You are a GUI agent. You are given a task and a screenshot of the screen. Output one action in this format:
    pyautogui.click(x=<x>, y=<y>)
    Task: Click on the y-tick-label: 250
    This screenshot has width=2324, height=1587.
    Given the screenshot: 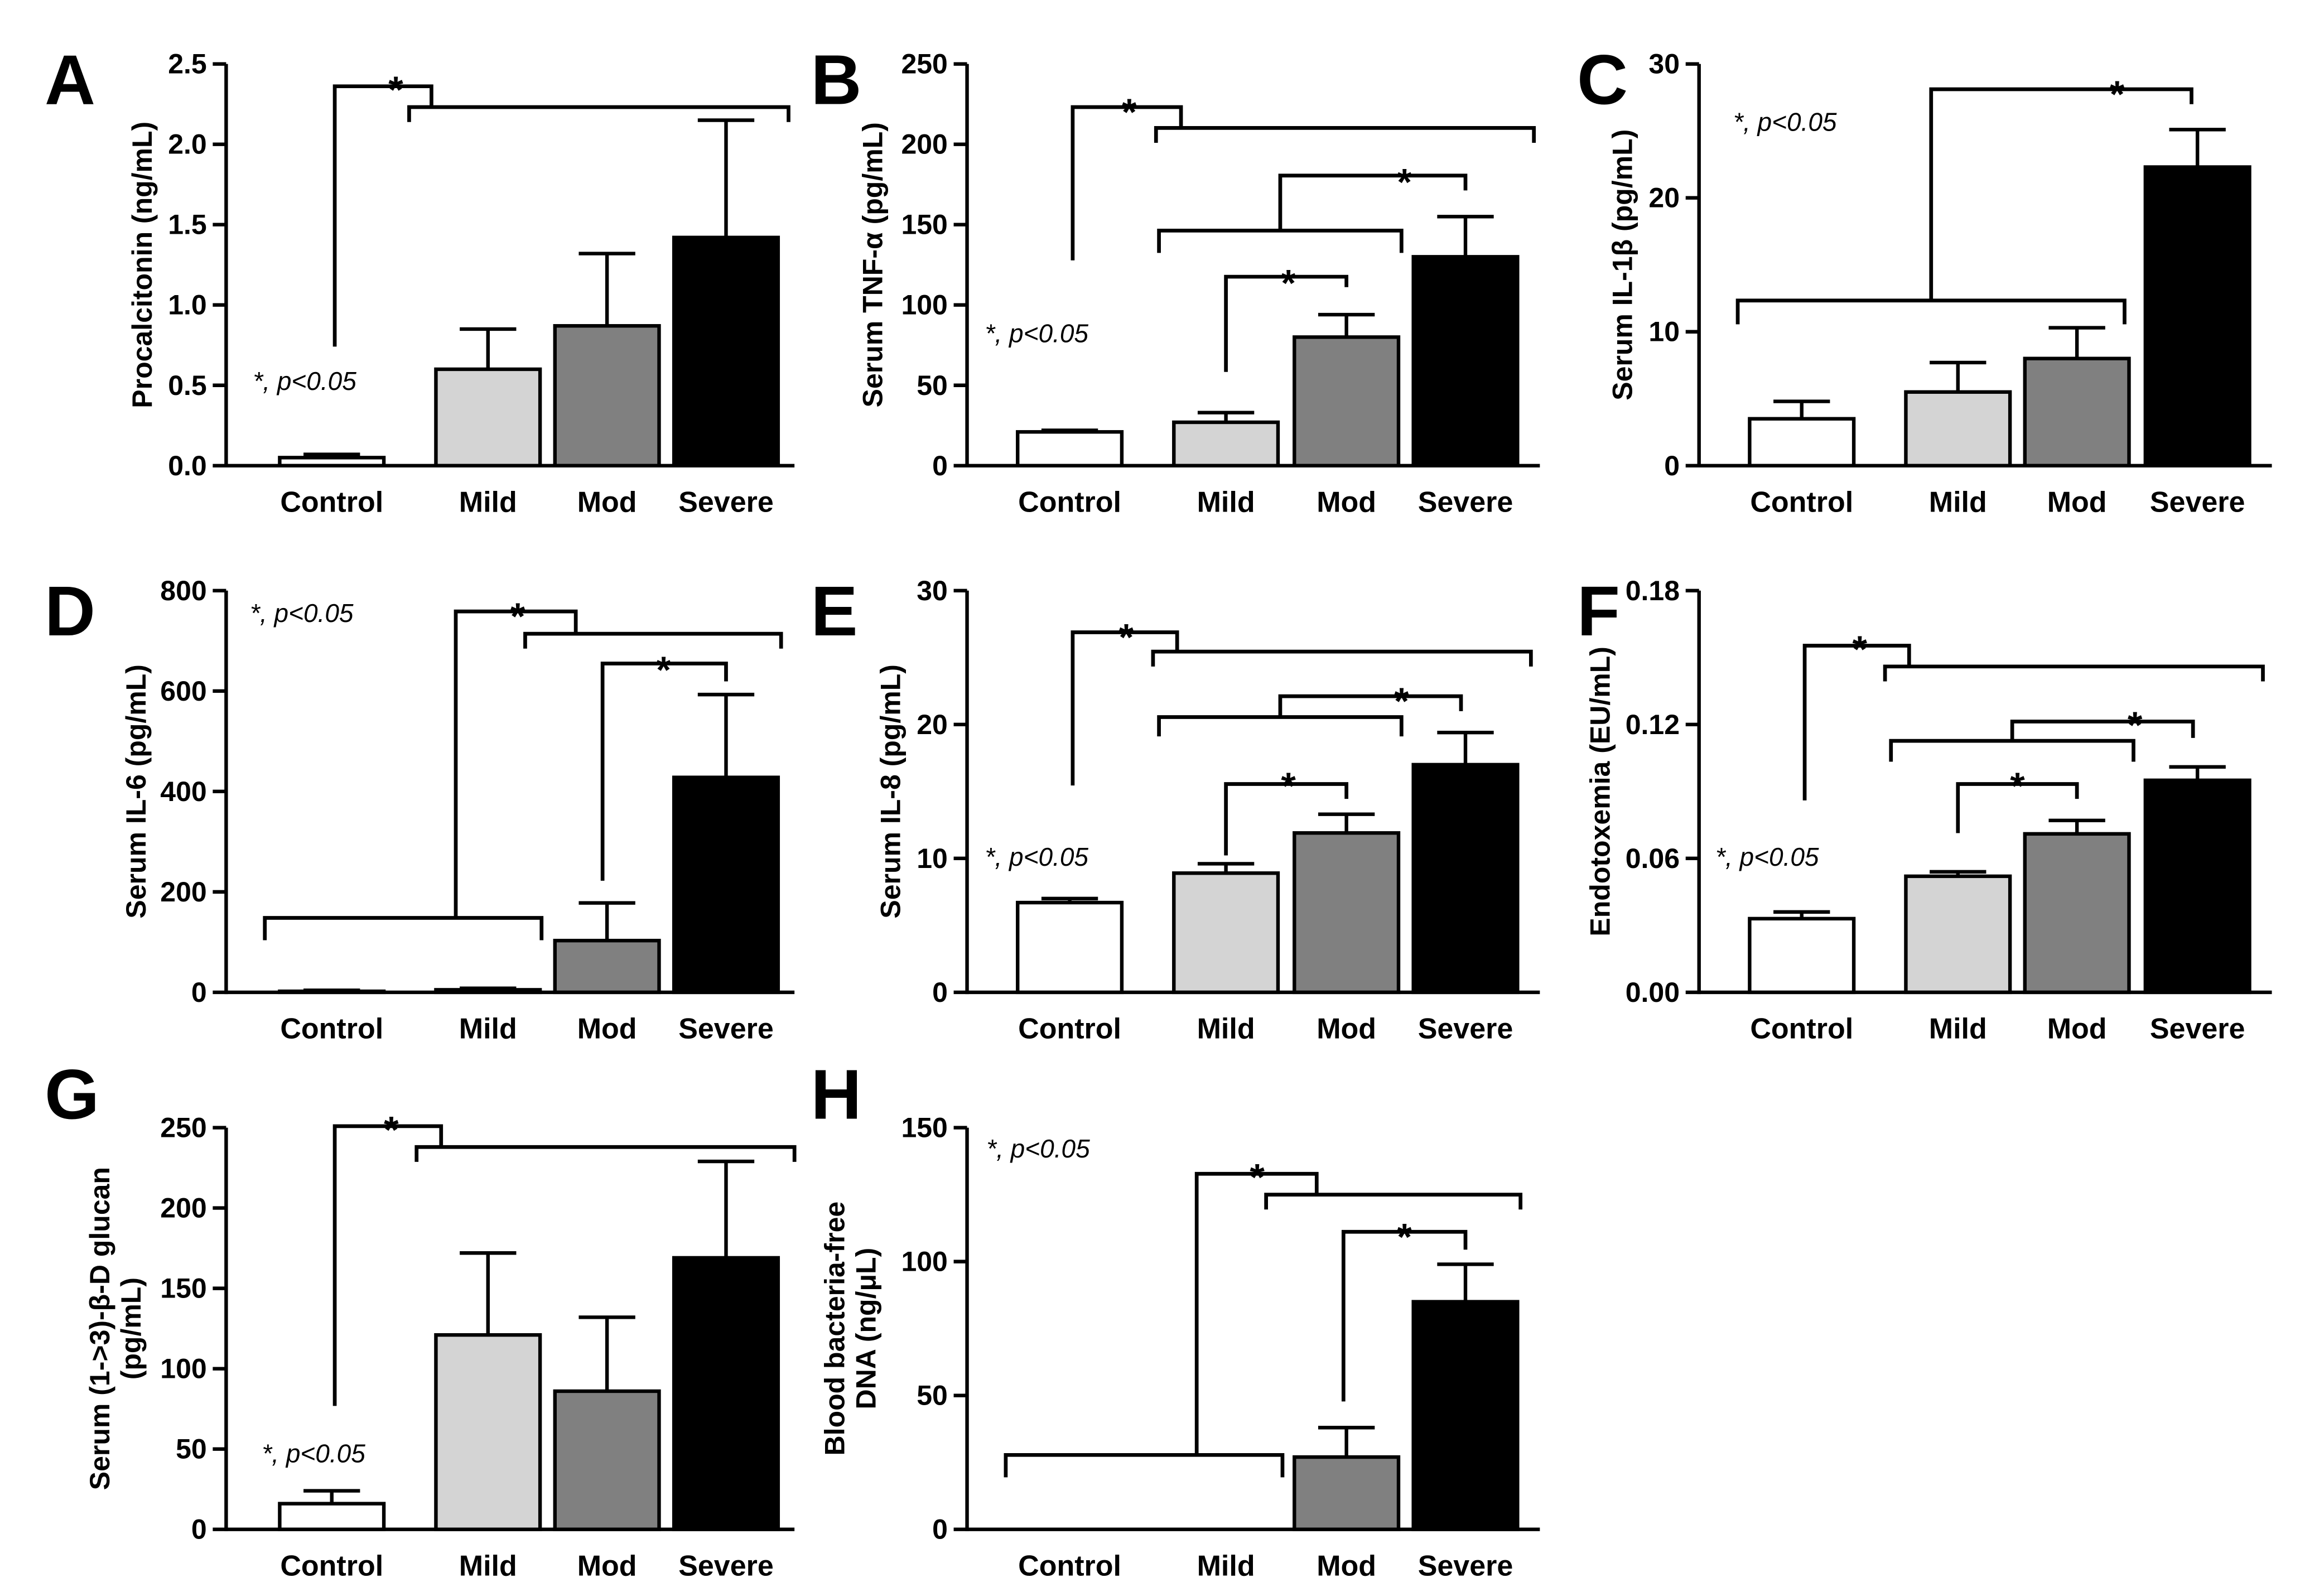 What is the action you would take?
    pyautogui.click(x=183, y=1128)
    